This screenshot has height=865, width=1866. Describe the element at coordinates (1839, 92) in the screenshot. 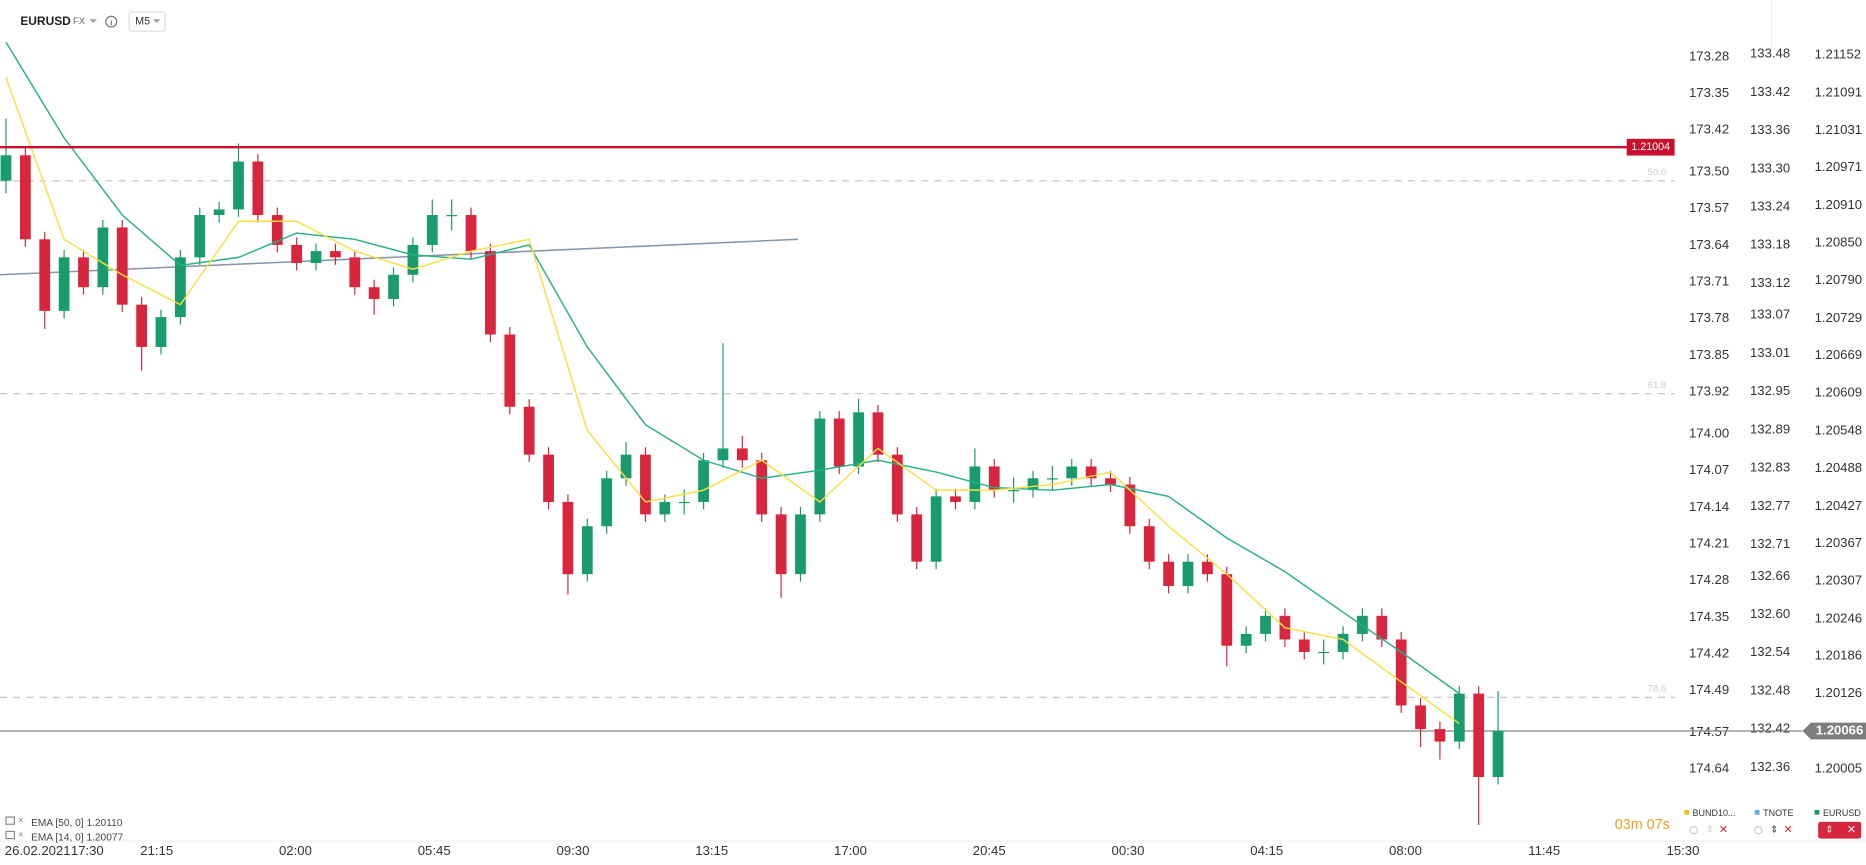

I see `y-tick-label: 1.21091` at that location.